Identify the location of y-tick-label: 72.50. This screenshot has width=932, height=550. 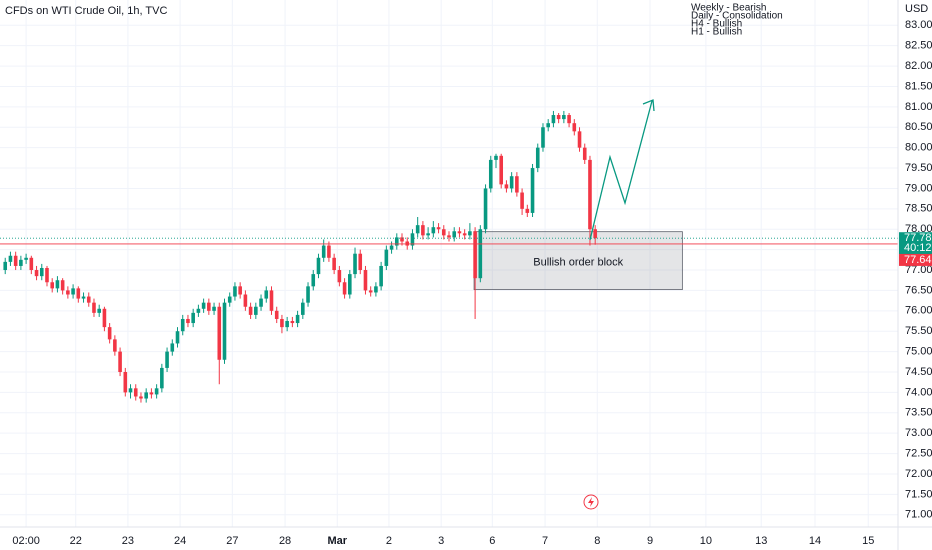
(918, 453).